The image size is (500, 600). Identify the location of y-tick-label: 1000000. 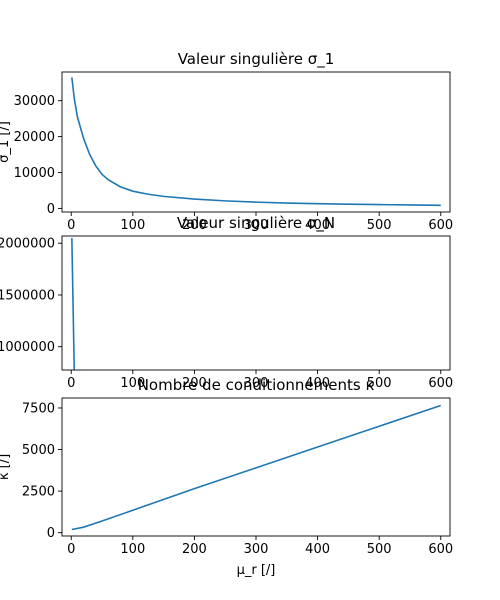
(27, 347).